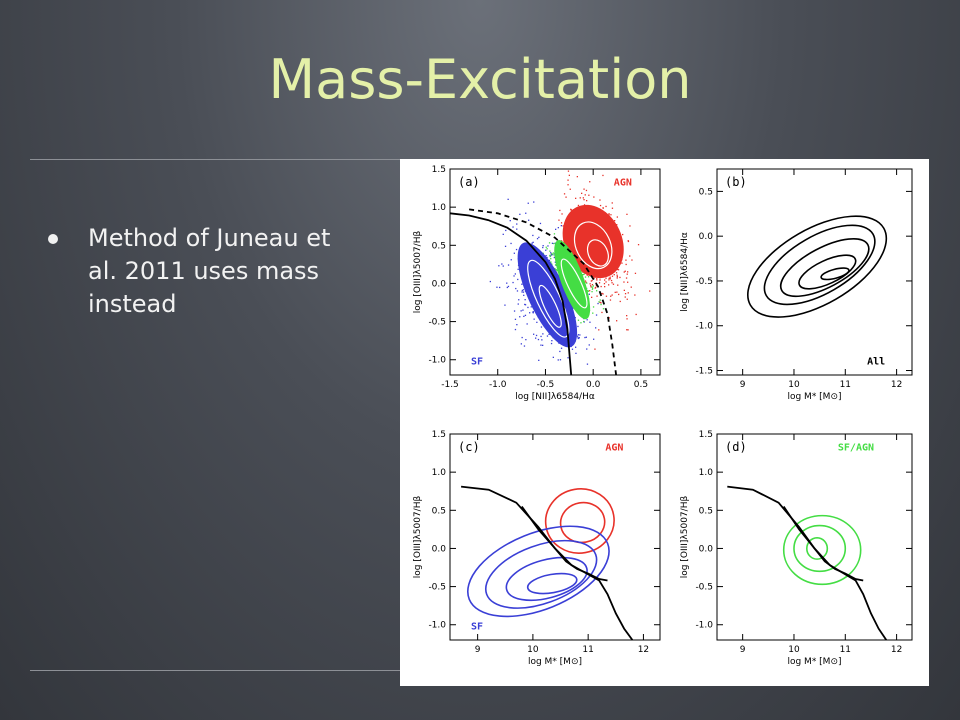 Image resolution: width=960 pixels, height=720 pixels. What do you see at coordinates (439, 284) in the screenshot?
I see `y-tick-label: 0.0` at bounding box center [439, 284].